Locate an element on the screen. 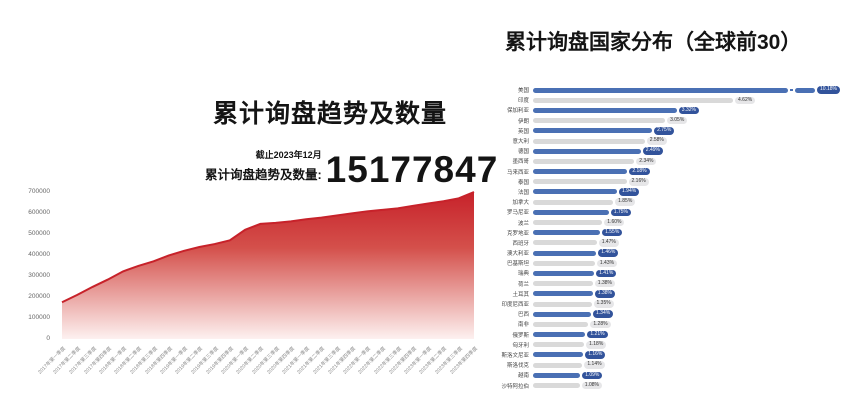  country-bar-zone: 1.16% is located at coordinates (692, 355).